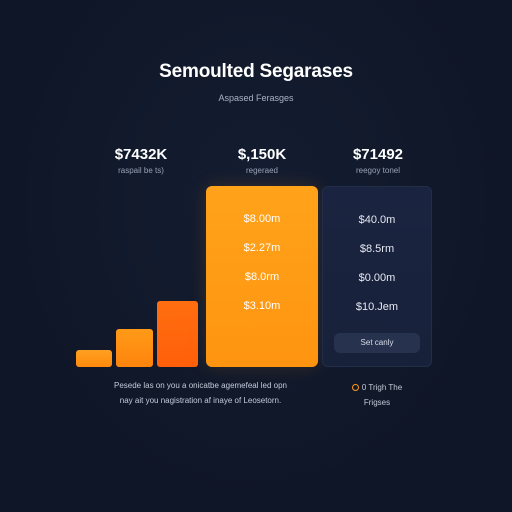 The width and height of the screenshot is (512, 512). I want to click on plan-caption-standard: regeraed, so click(262, 170).